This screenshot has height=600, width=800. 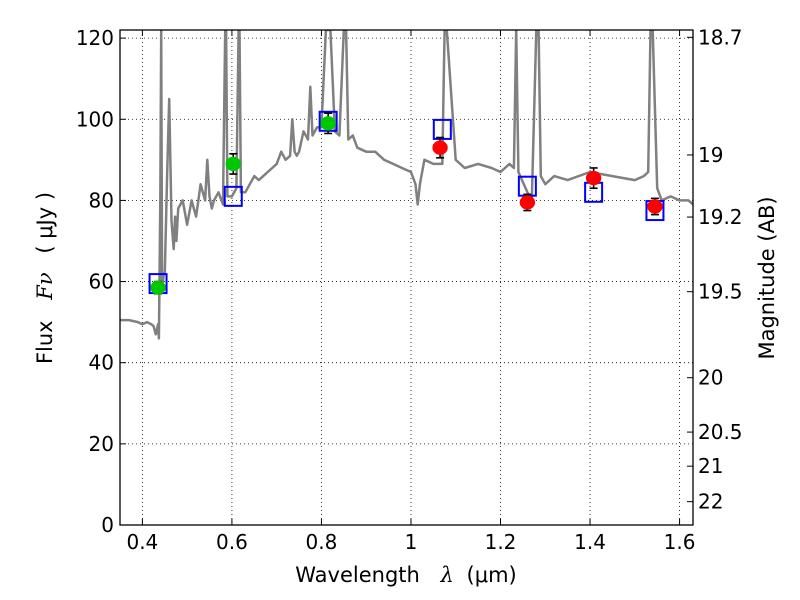 I want to click on magnitude-tick-label: 19.2, so click(x=720, y=217).